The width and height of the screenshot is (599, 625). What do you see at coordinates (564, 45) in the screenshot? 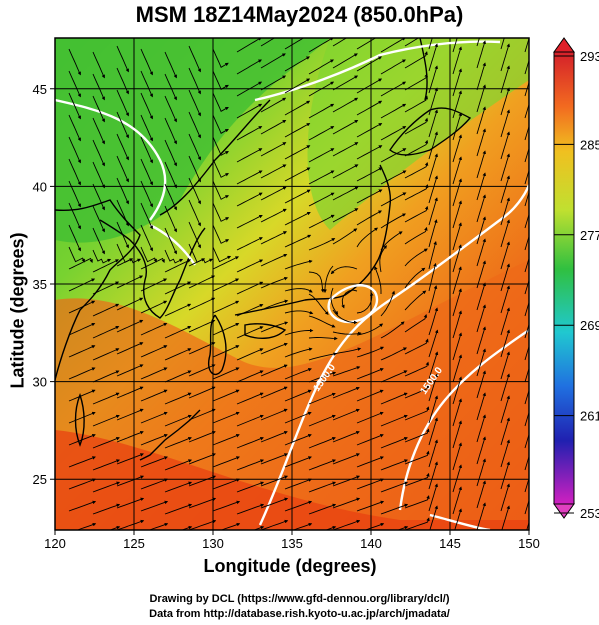
I see `colorbar-top-arrow` at bounding box center [564, 45].